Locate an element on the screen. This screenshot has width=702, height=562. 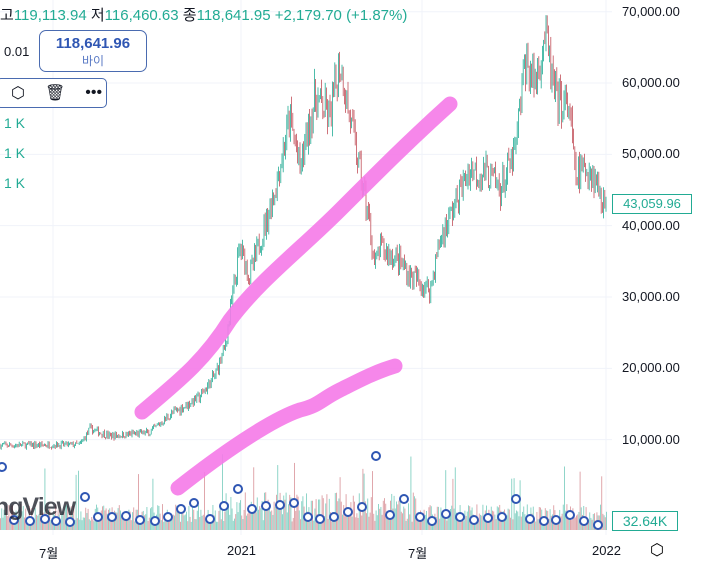
order-qty: 0.01 is located at coordinates (17, 51).